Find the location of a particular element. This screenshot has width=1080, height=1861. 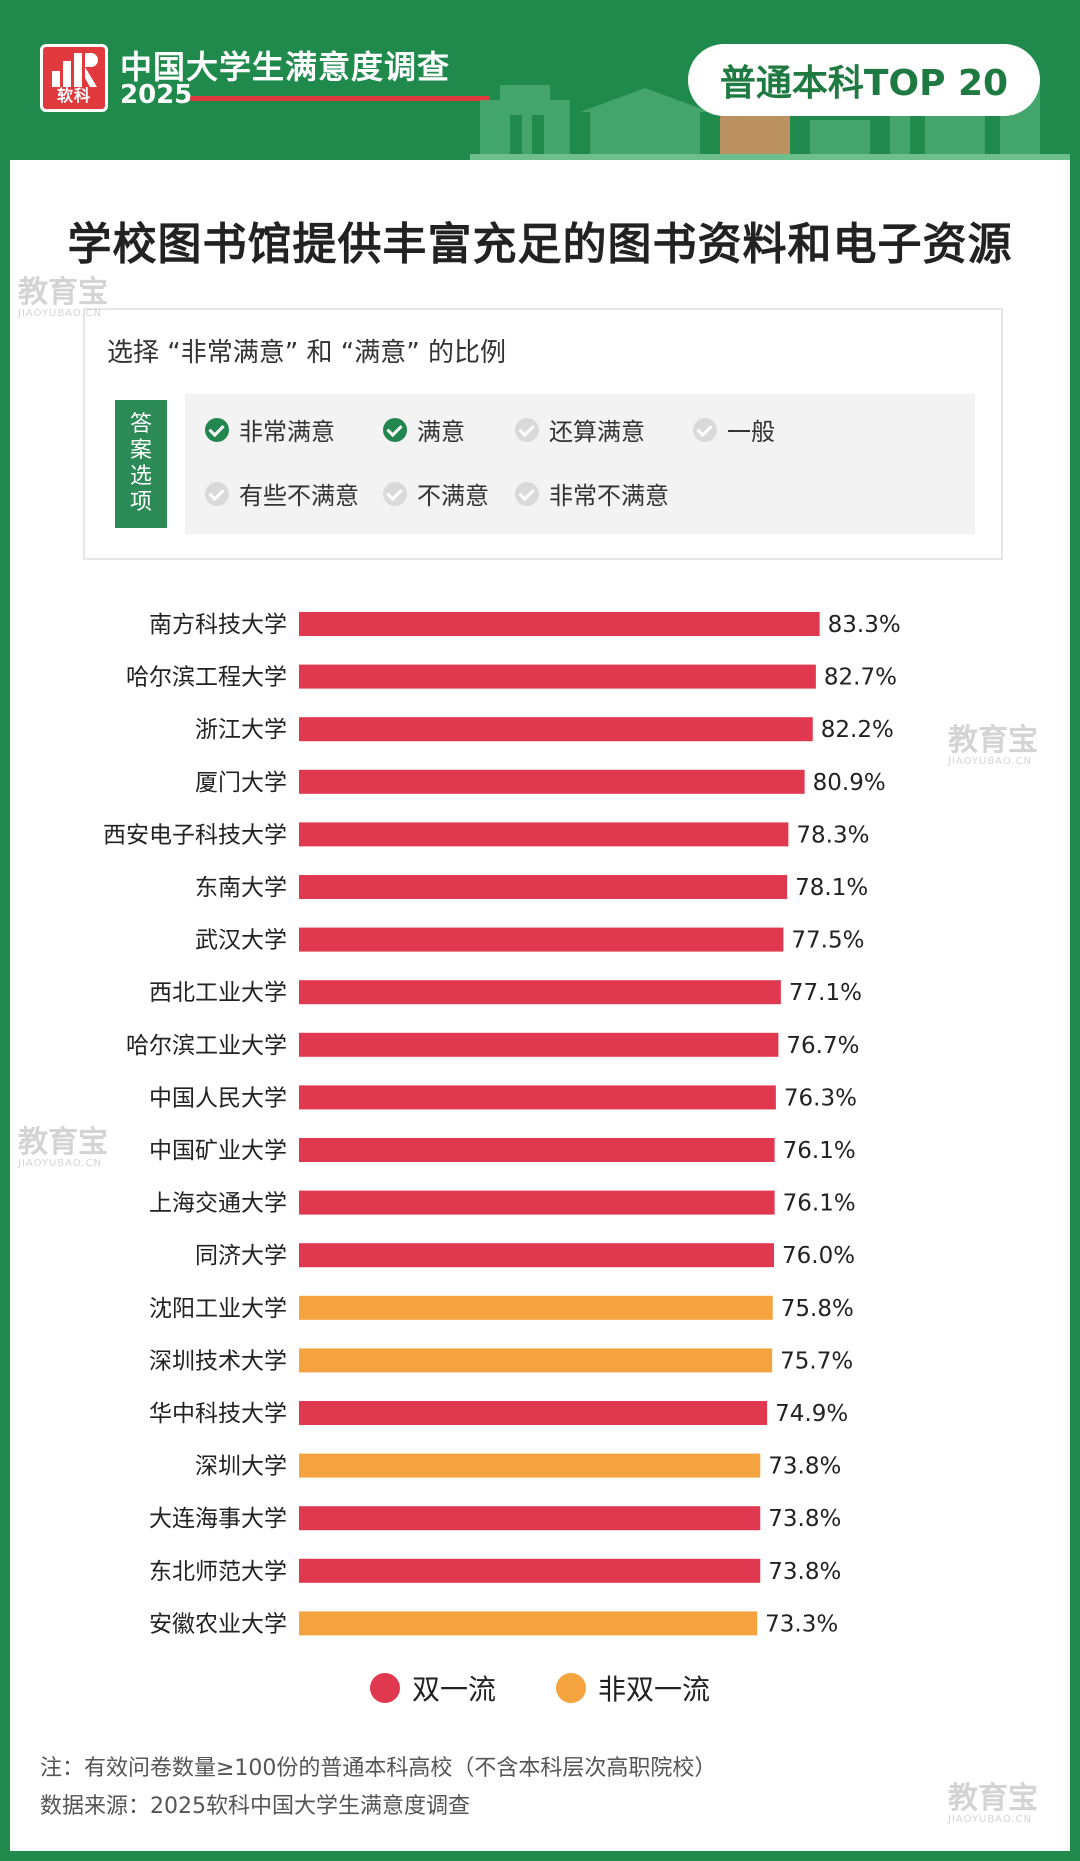

category-label: 中国矿业大学 is located at coordinates (218, 1151).